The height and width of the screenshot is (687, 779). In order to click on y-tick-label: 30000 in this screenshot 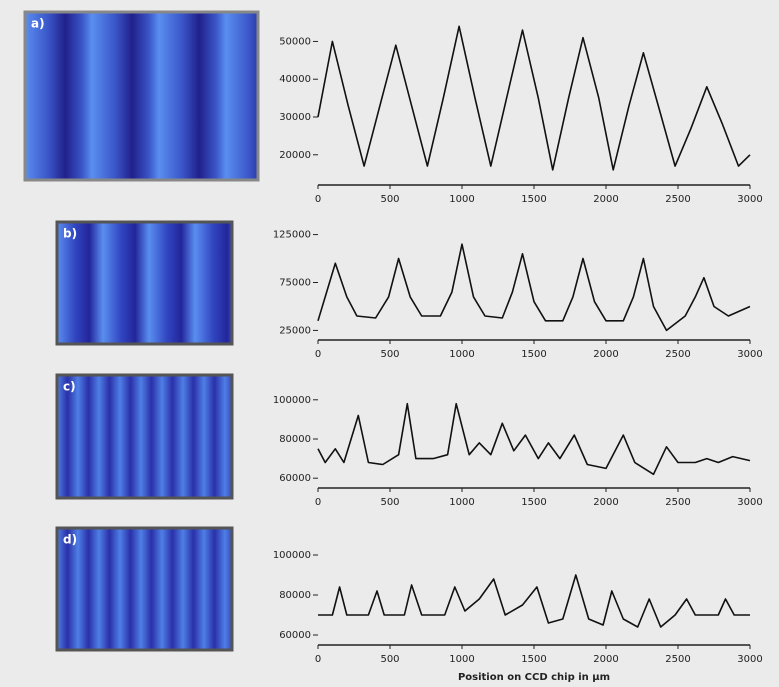, I will do `click(295, 117)`.